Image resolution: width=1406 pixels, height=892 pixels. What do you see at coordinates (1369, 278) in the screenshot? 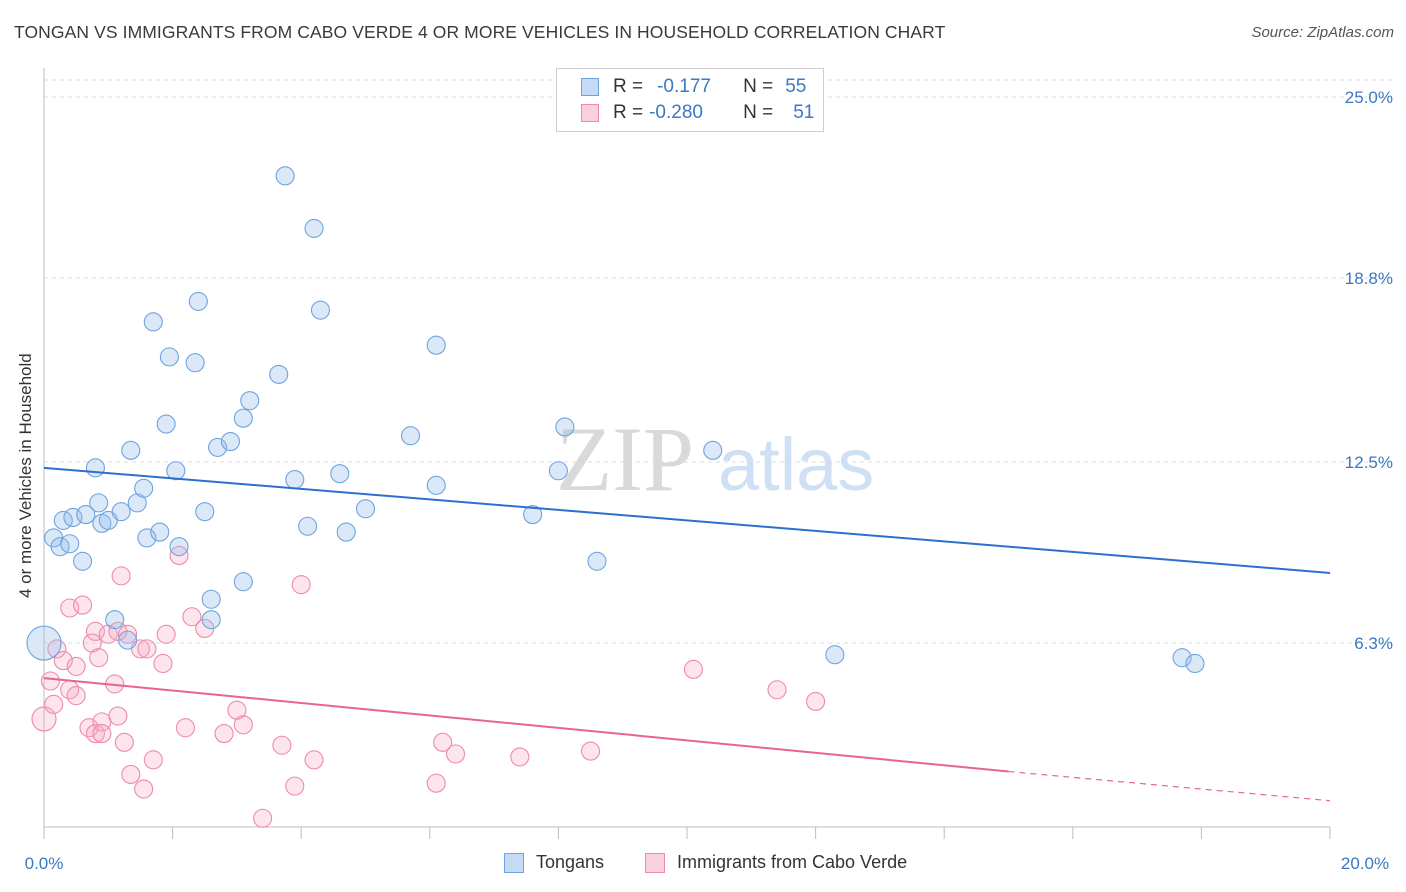
I see `y-tick-label: 18.8%` at bounding box center [1369, 278].